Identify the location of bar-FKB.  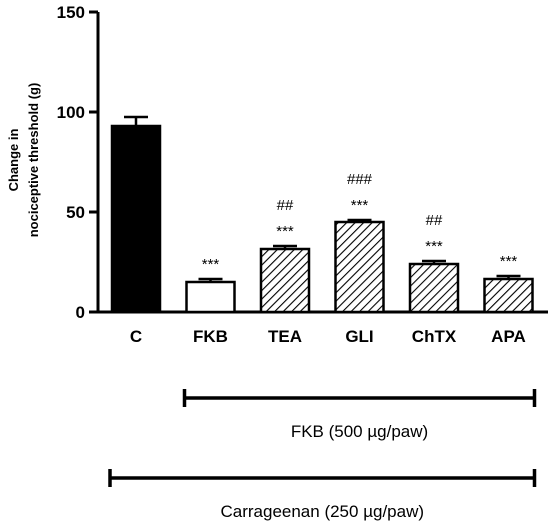
(210, 297).